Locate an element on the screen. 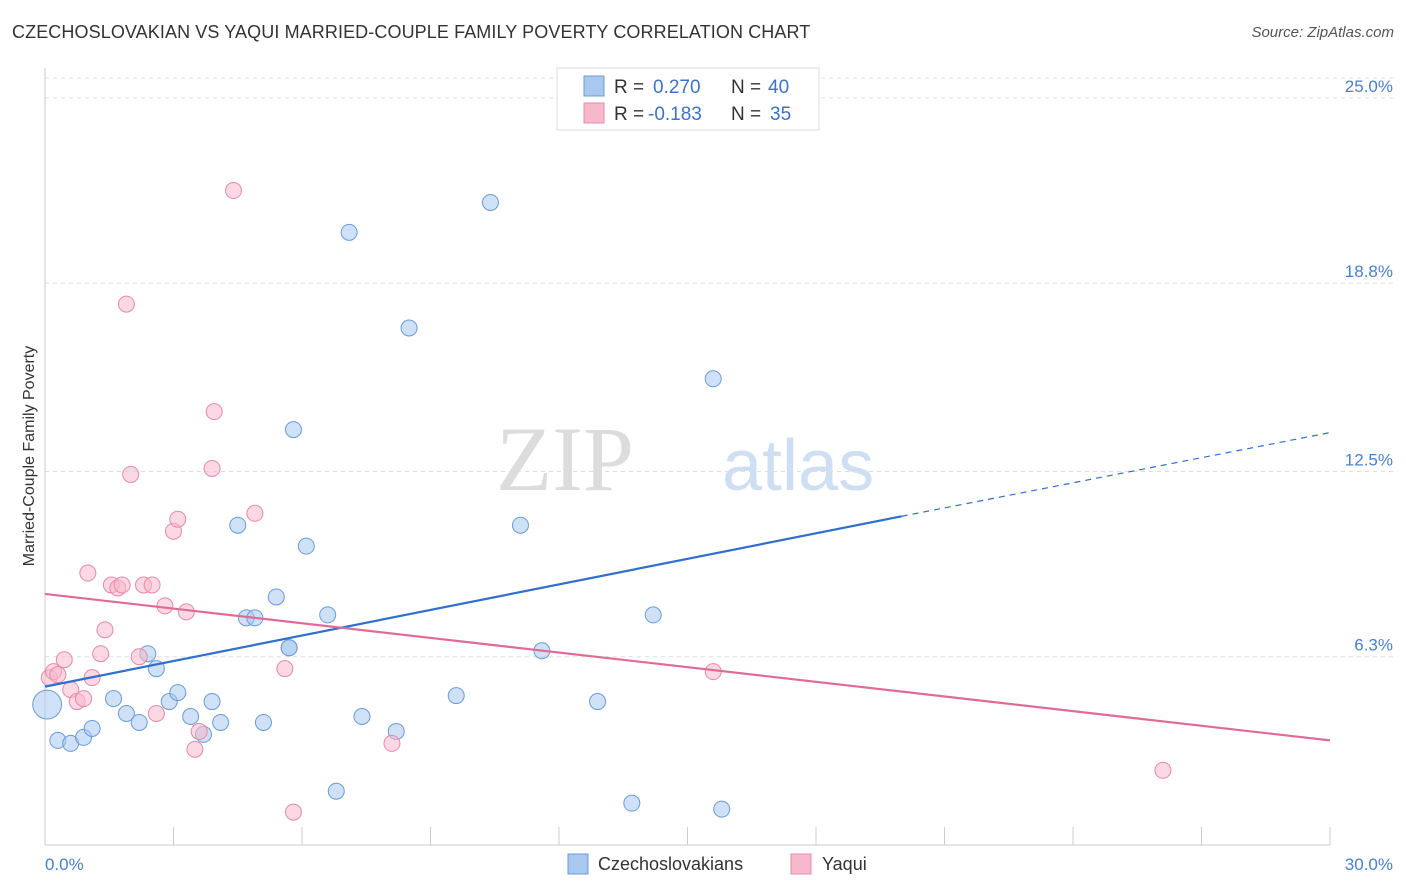  legend-n-label-2: N = is located at coordinates (746, 114).